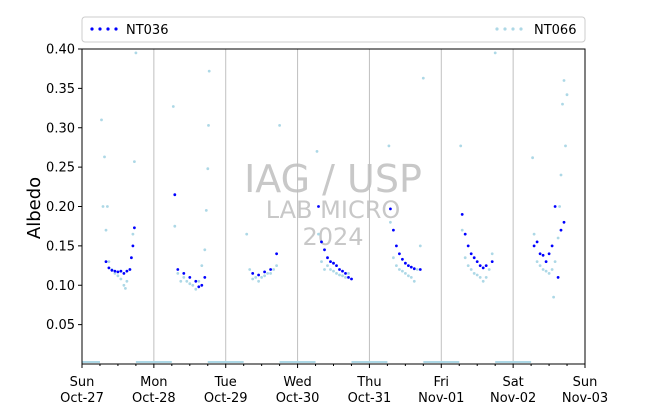 Image resolution: width=650 pixels, height=409 pixels. What do you see at coordinates (60, 246) in the screenshot?
I see `y-tick-label: 0.15` at bounding box center [60, 246].